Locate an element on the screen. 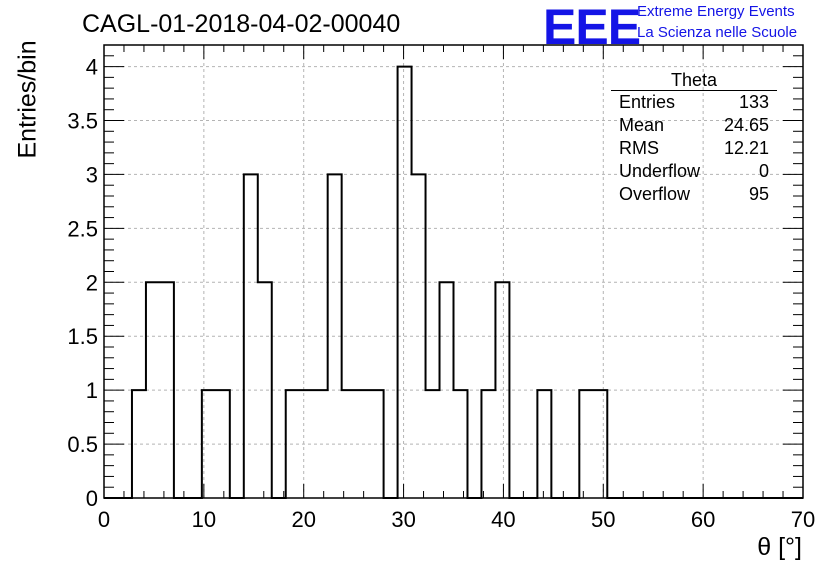 The width and height of the screenshot is (836, 572). y-axis-label: Entries/bin is located at coordinates (27, 99).